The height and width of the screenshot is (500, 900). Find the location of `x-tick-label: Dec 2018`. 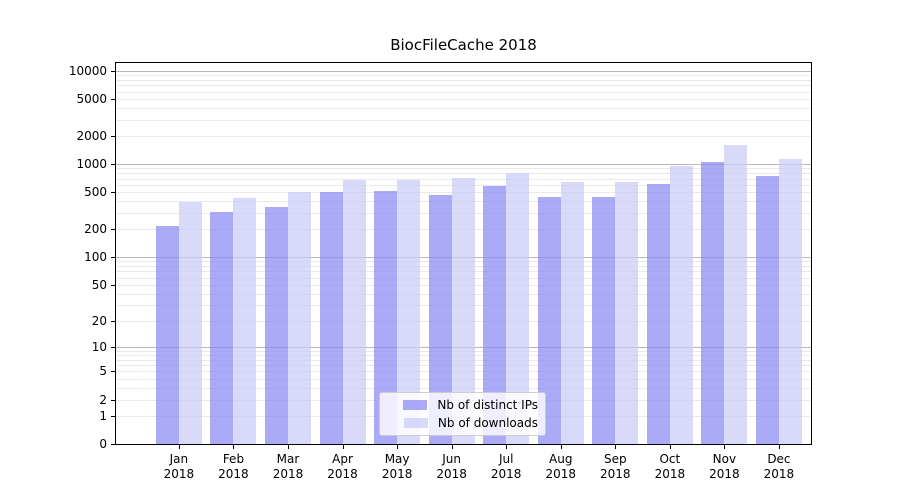

x-tick-label: Dec 2018 is located at coordinates (779, 467).